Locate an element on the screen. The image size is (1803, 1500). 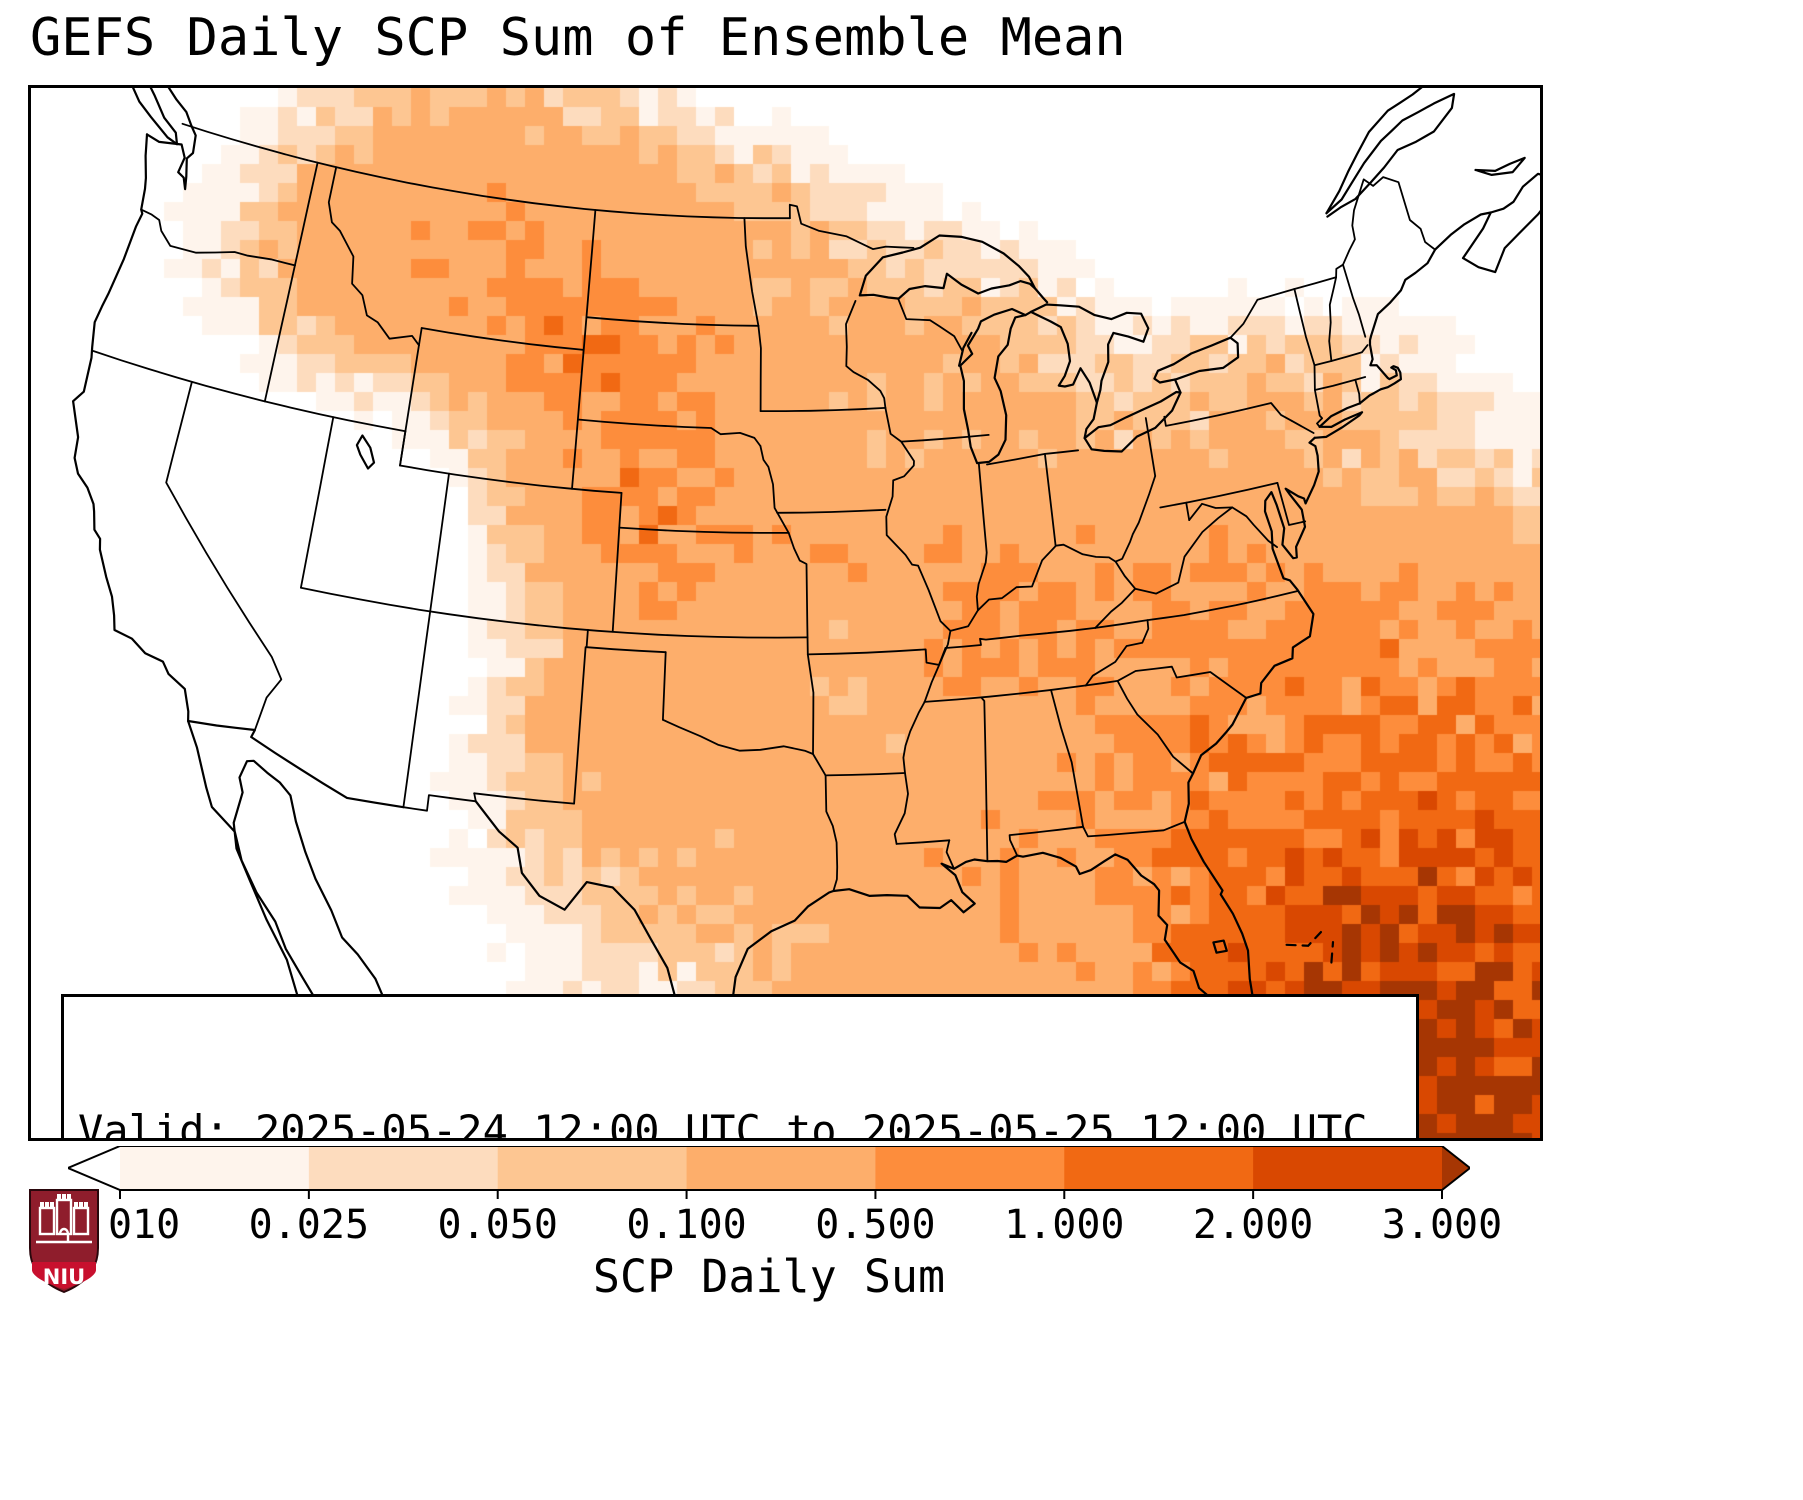
figure-title: GEFS Daily SCP Sum of Ensemble Mean is located at coordinates (578, 38).